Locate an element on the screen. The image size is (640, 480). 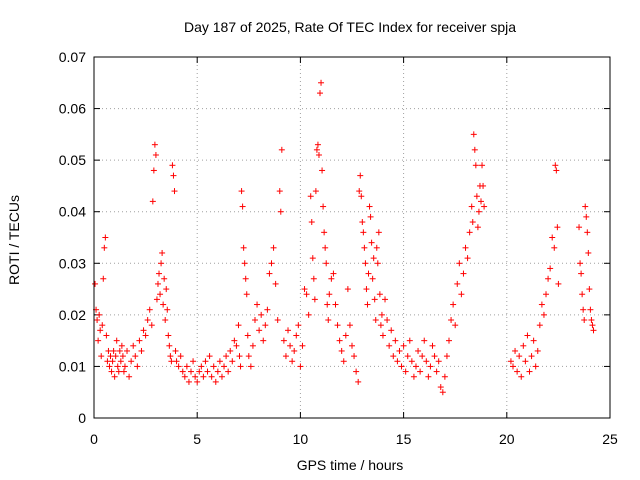
x-tick-label: 0 is located at coordinates (94, 439).